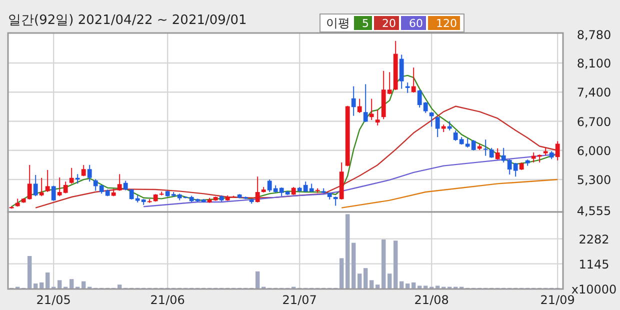 The height and width of the screenshot is (310, 620). I want to click on text: 20, so click(389, 23).